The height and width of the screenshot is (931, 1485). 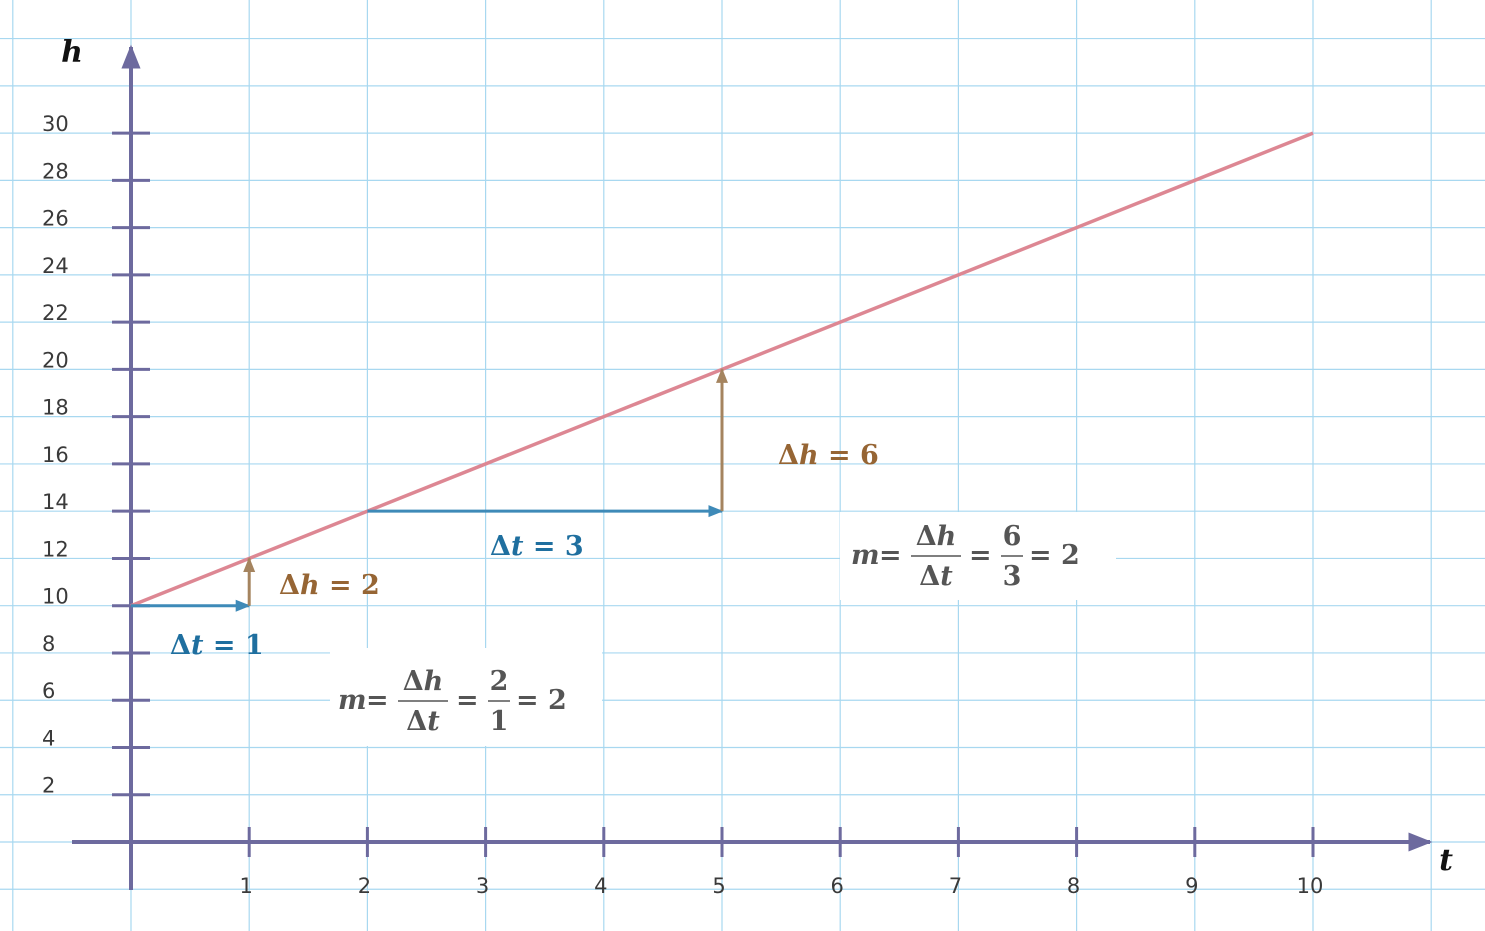 What do you see at coordinates (1012, 576) in the screenshot?
I see `formula-denominator: 3` at bounding box center [1012, 576].